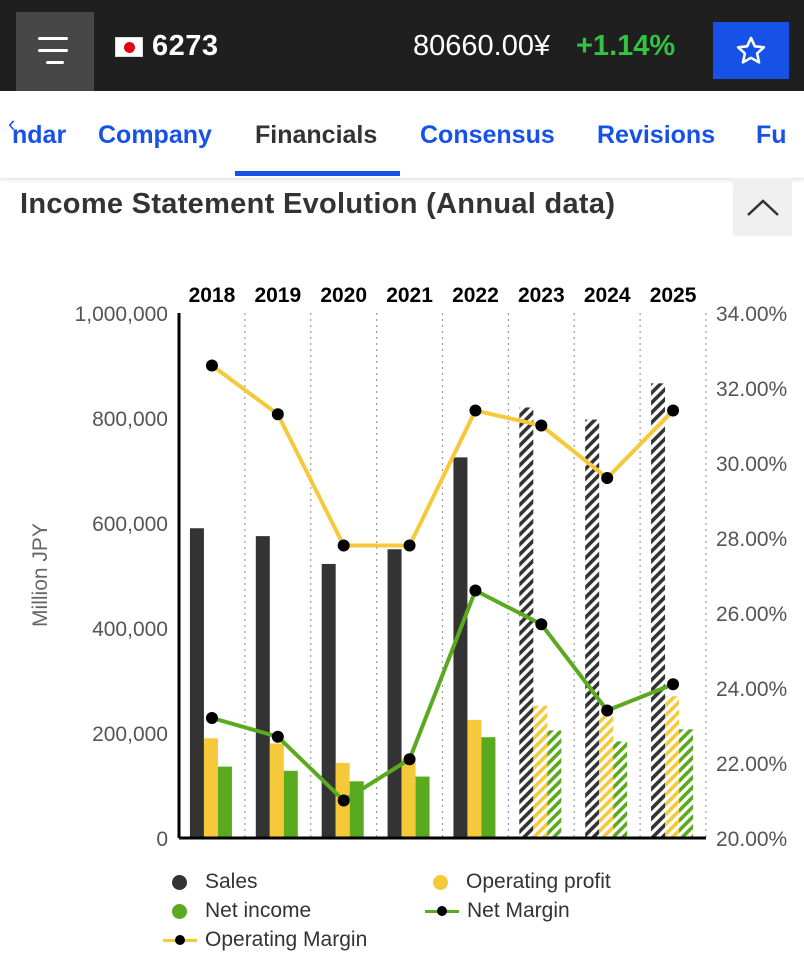 The image size is (804, 977). I want to click on legend-item-operating-margin: Operating Margin, so click(265, 940).